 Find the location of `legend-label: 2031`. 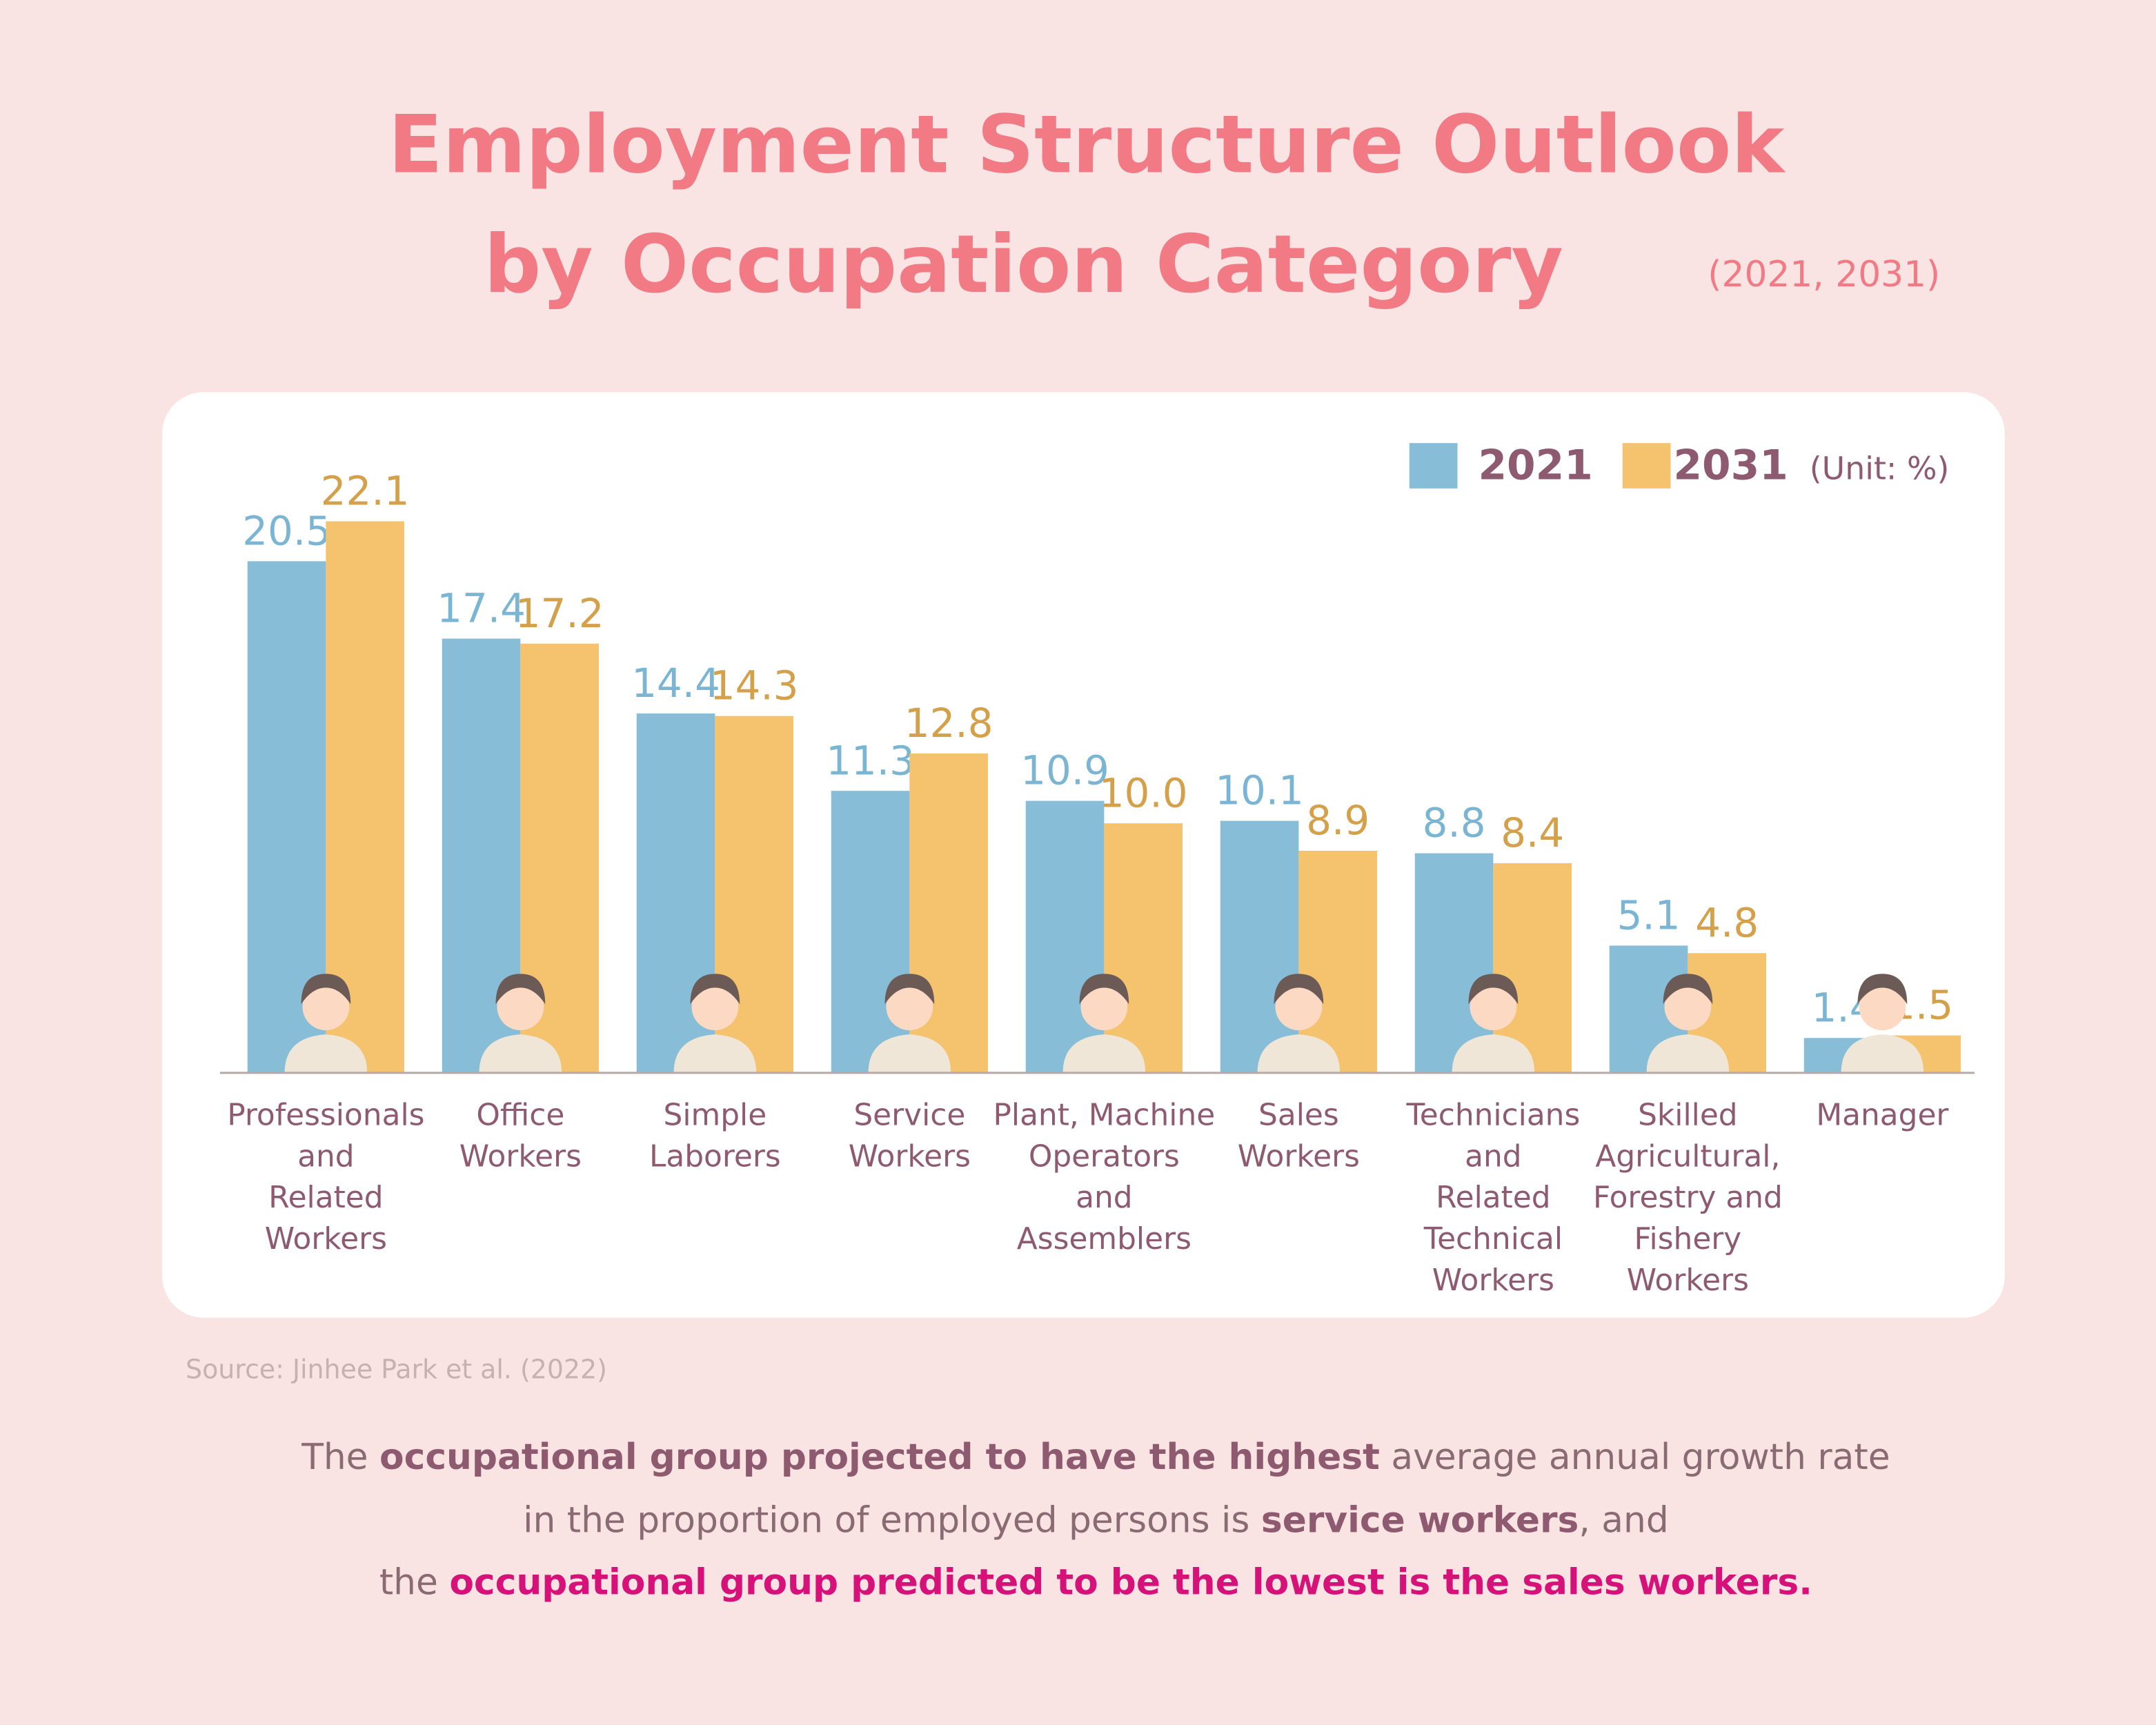

legend-label: 2031 is located at coordinates (1730, 466).